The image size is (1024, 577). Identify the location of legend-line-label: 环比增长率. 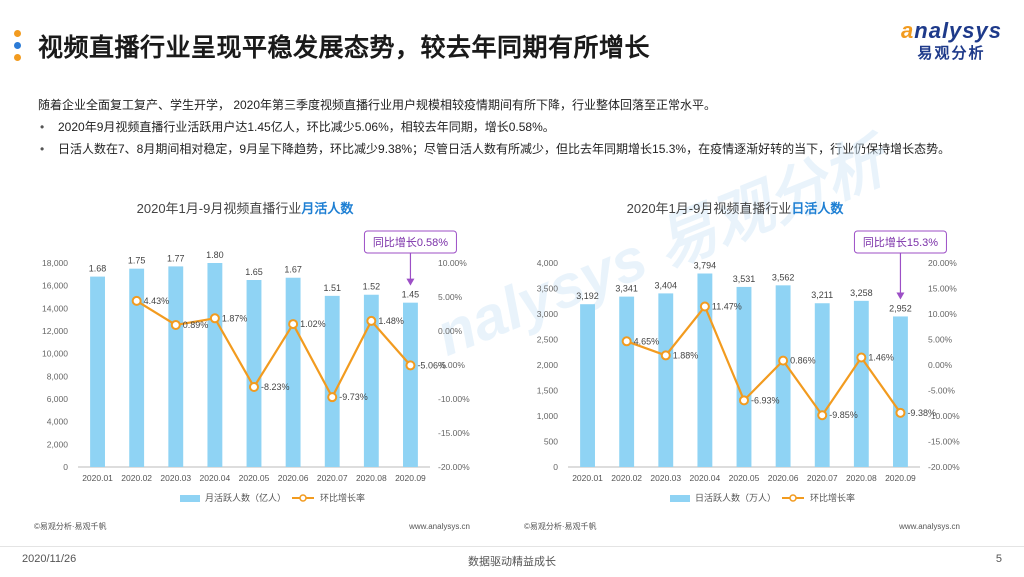
(342, 497).